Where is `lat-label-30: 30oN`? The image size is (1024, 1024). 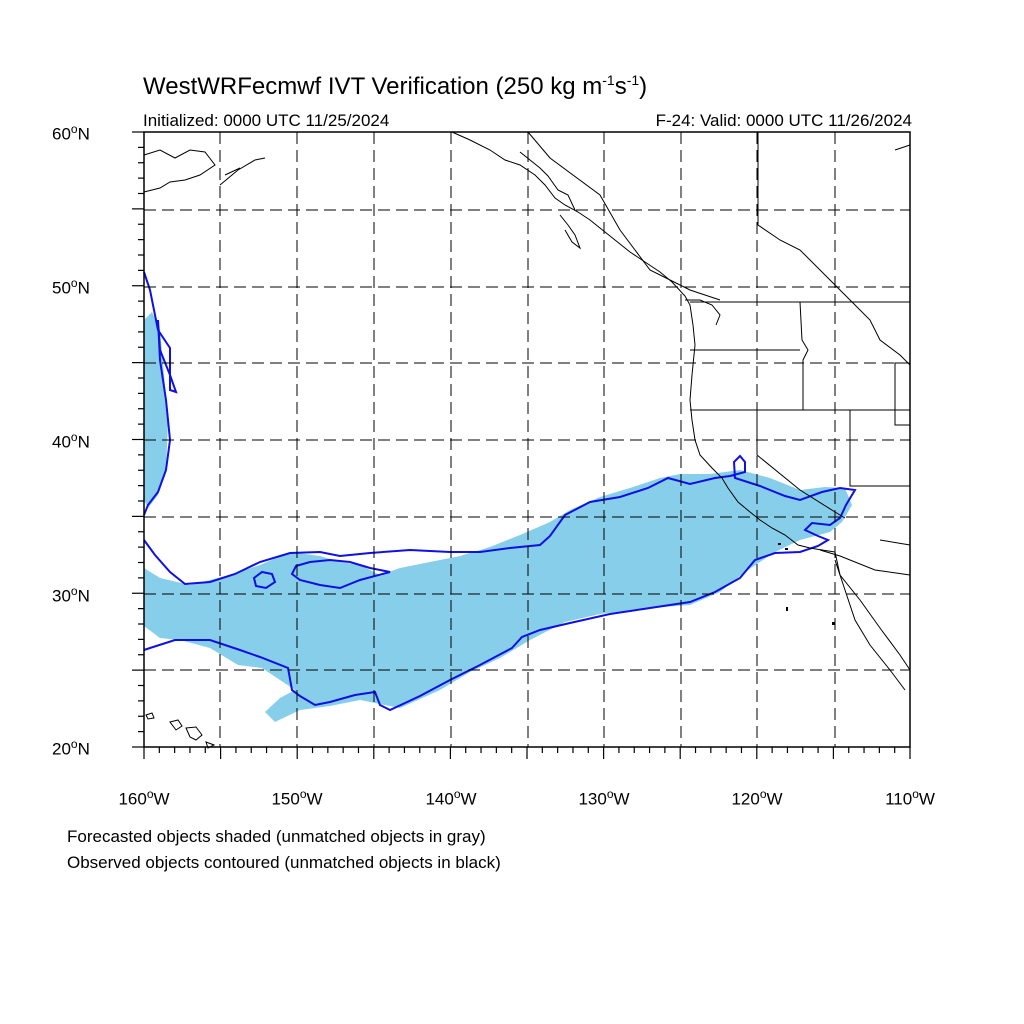
lat-label-30: 30oN is located at coordinates (71, 595).